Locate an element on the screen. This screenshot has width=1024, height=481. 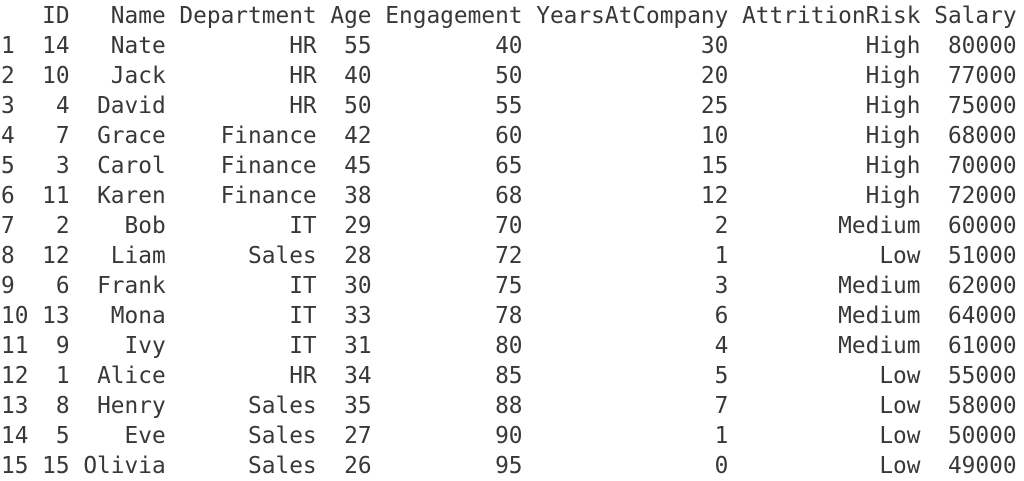
column-header: ID is located at coordinates (56, 16).